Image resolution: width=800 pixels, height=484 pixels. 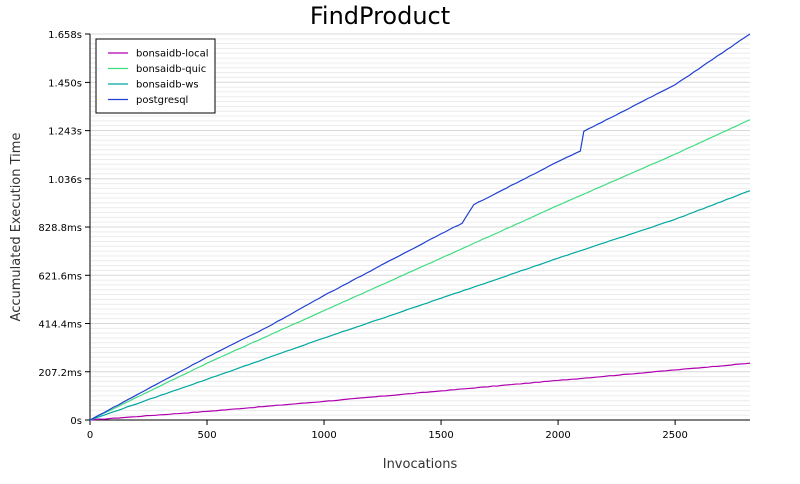 I want to click on legend-box, so click(x=155, y=76).